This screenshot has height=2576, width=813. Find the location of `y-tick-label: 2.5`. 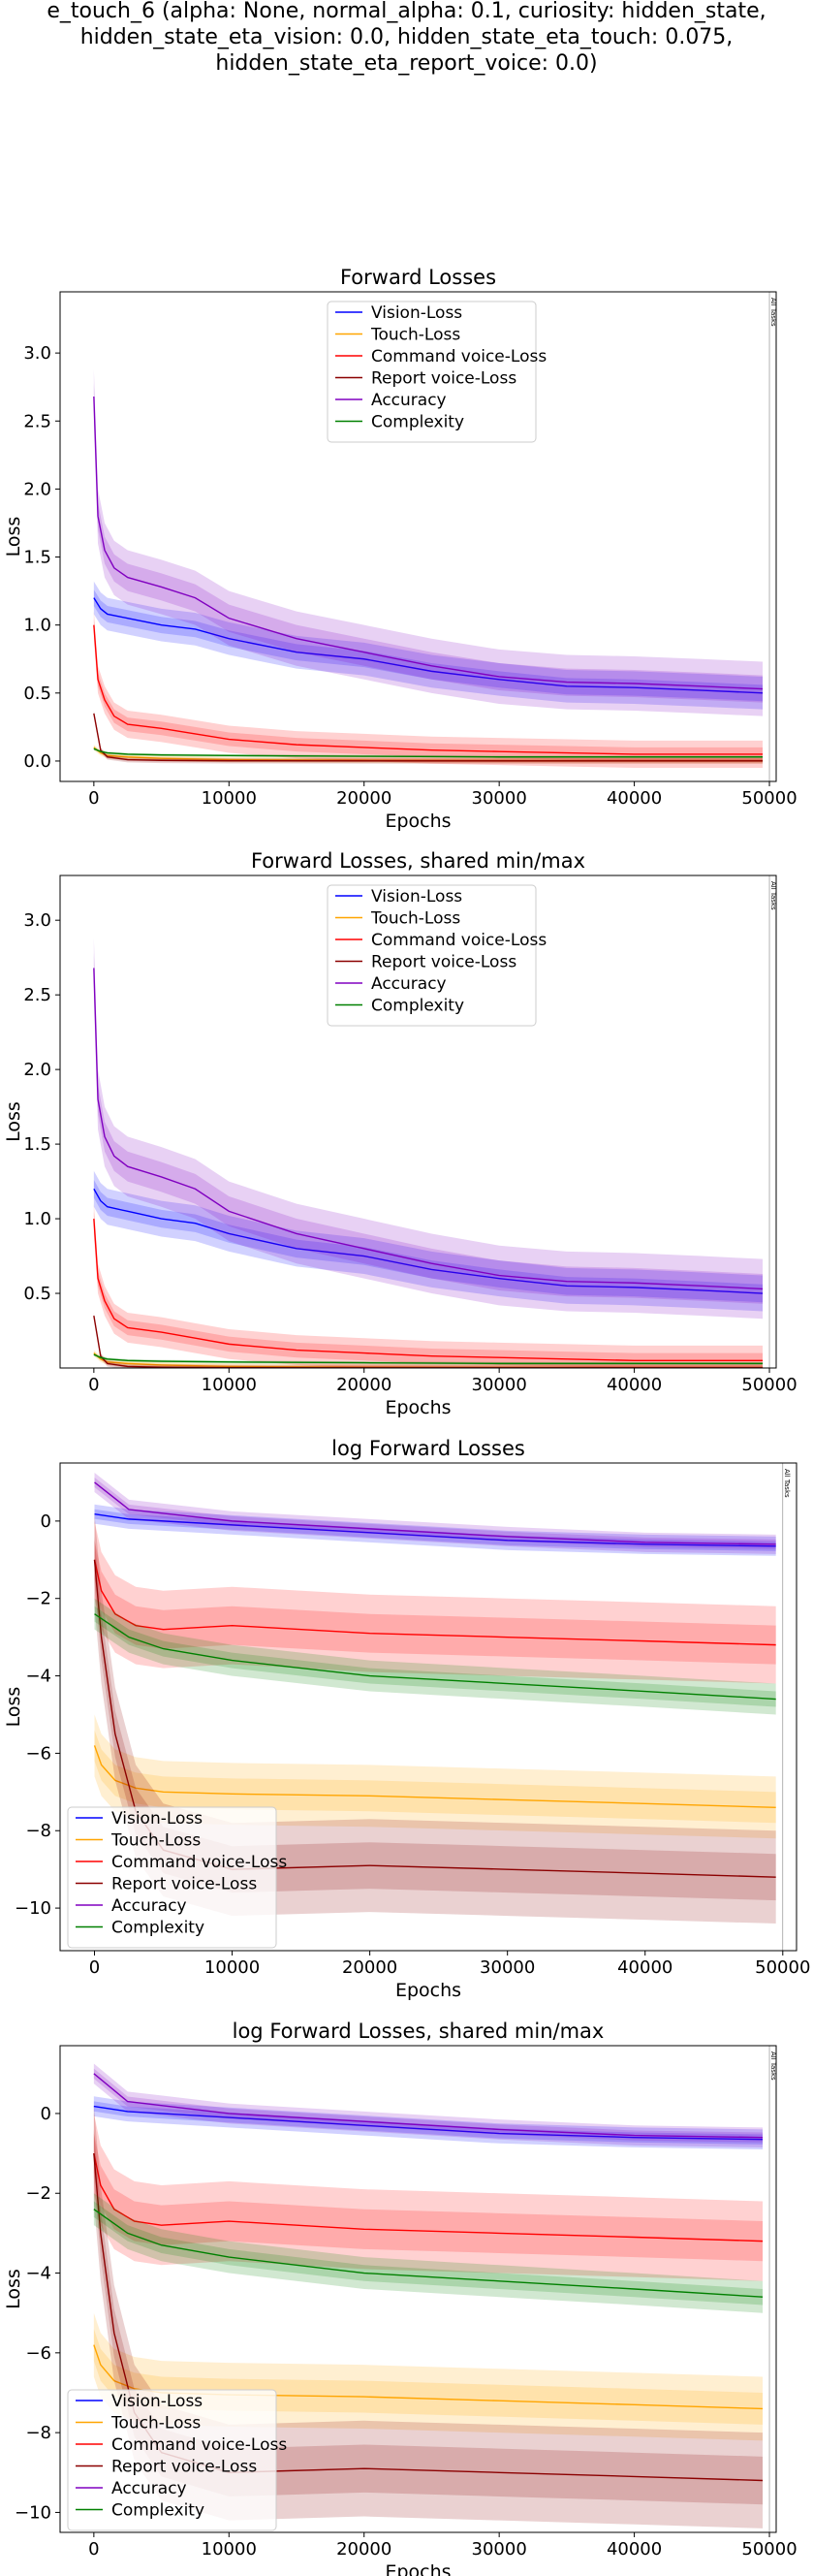

y-tick-label: 2.5 is located at coordinates (37, 995).